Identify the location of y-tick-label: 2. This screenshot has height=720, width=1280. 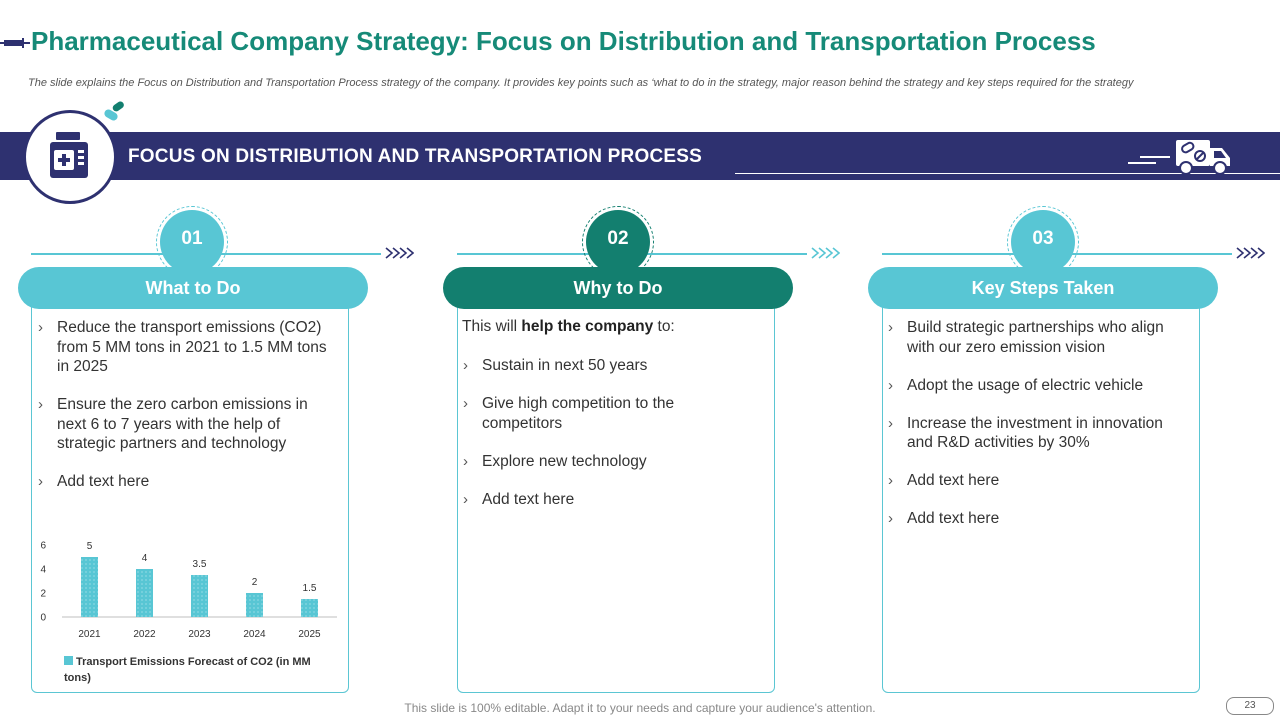
(43, 594).